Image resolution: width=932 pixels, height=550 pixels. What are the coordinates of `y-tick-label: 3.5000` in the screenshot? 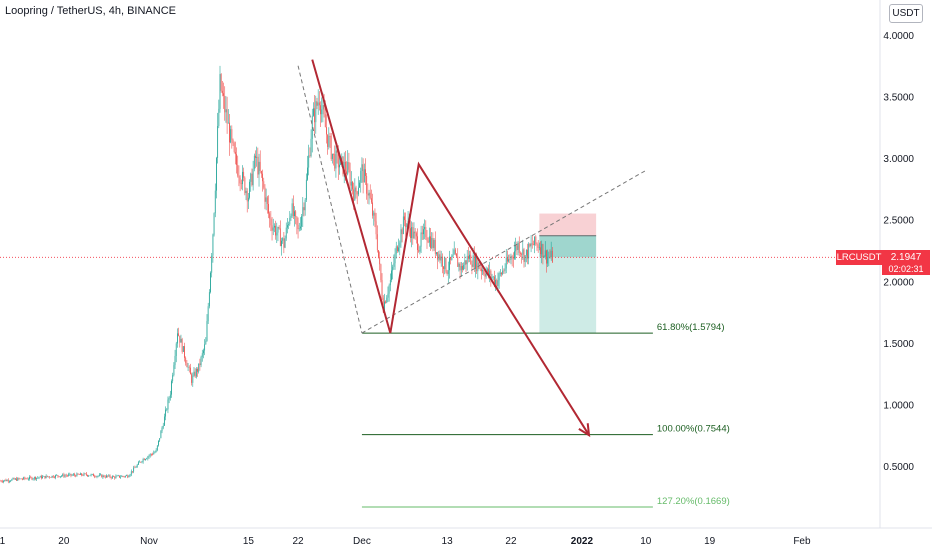 It's located at (898, 98).